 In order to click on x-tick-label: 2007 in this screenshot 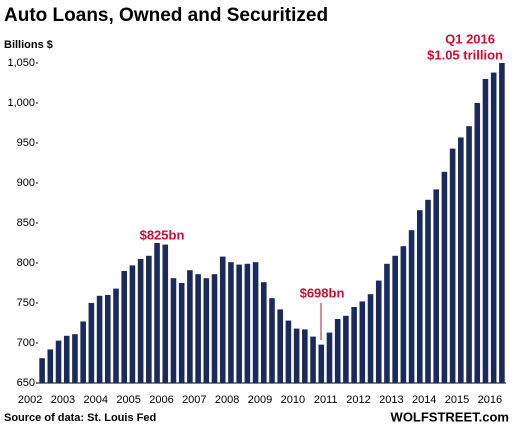, I will do `click(194, 400)`.